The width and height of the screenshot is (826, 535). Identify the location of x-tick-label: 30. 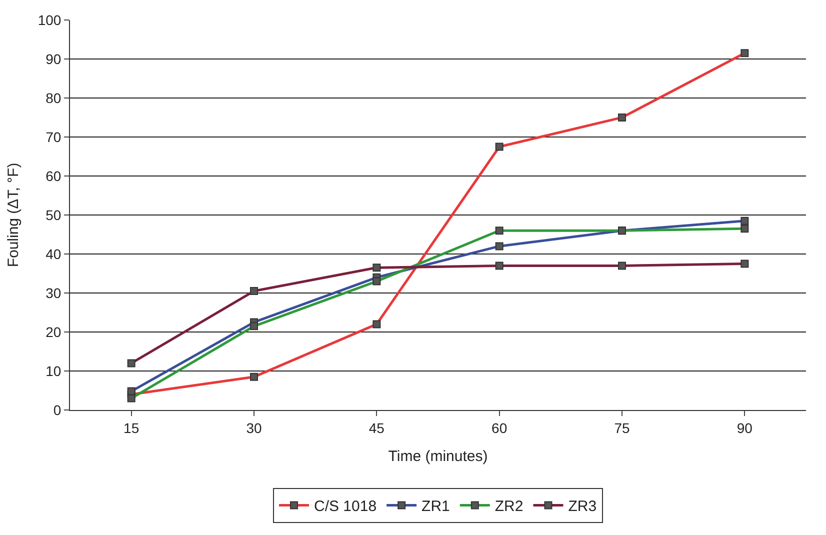
(254, 428).